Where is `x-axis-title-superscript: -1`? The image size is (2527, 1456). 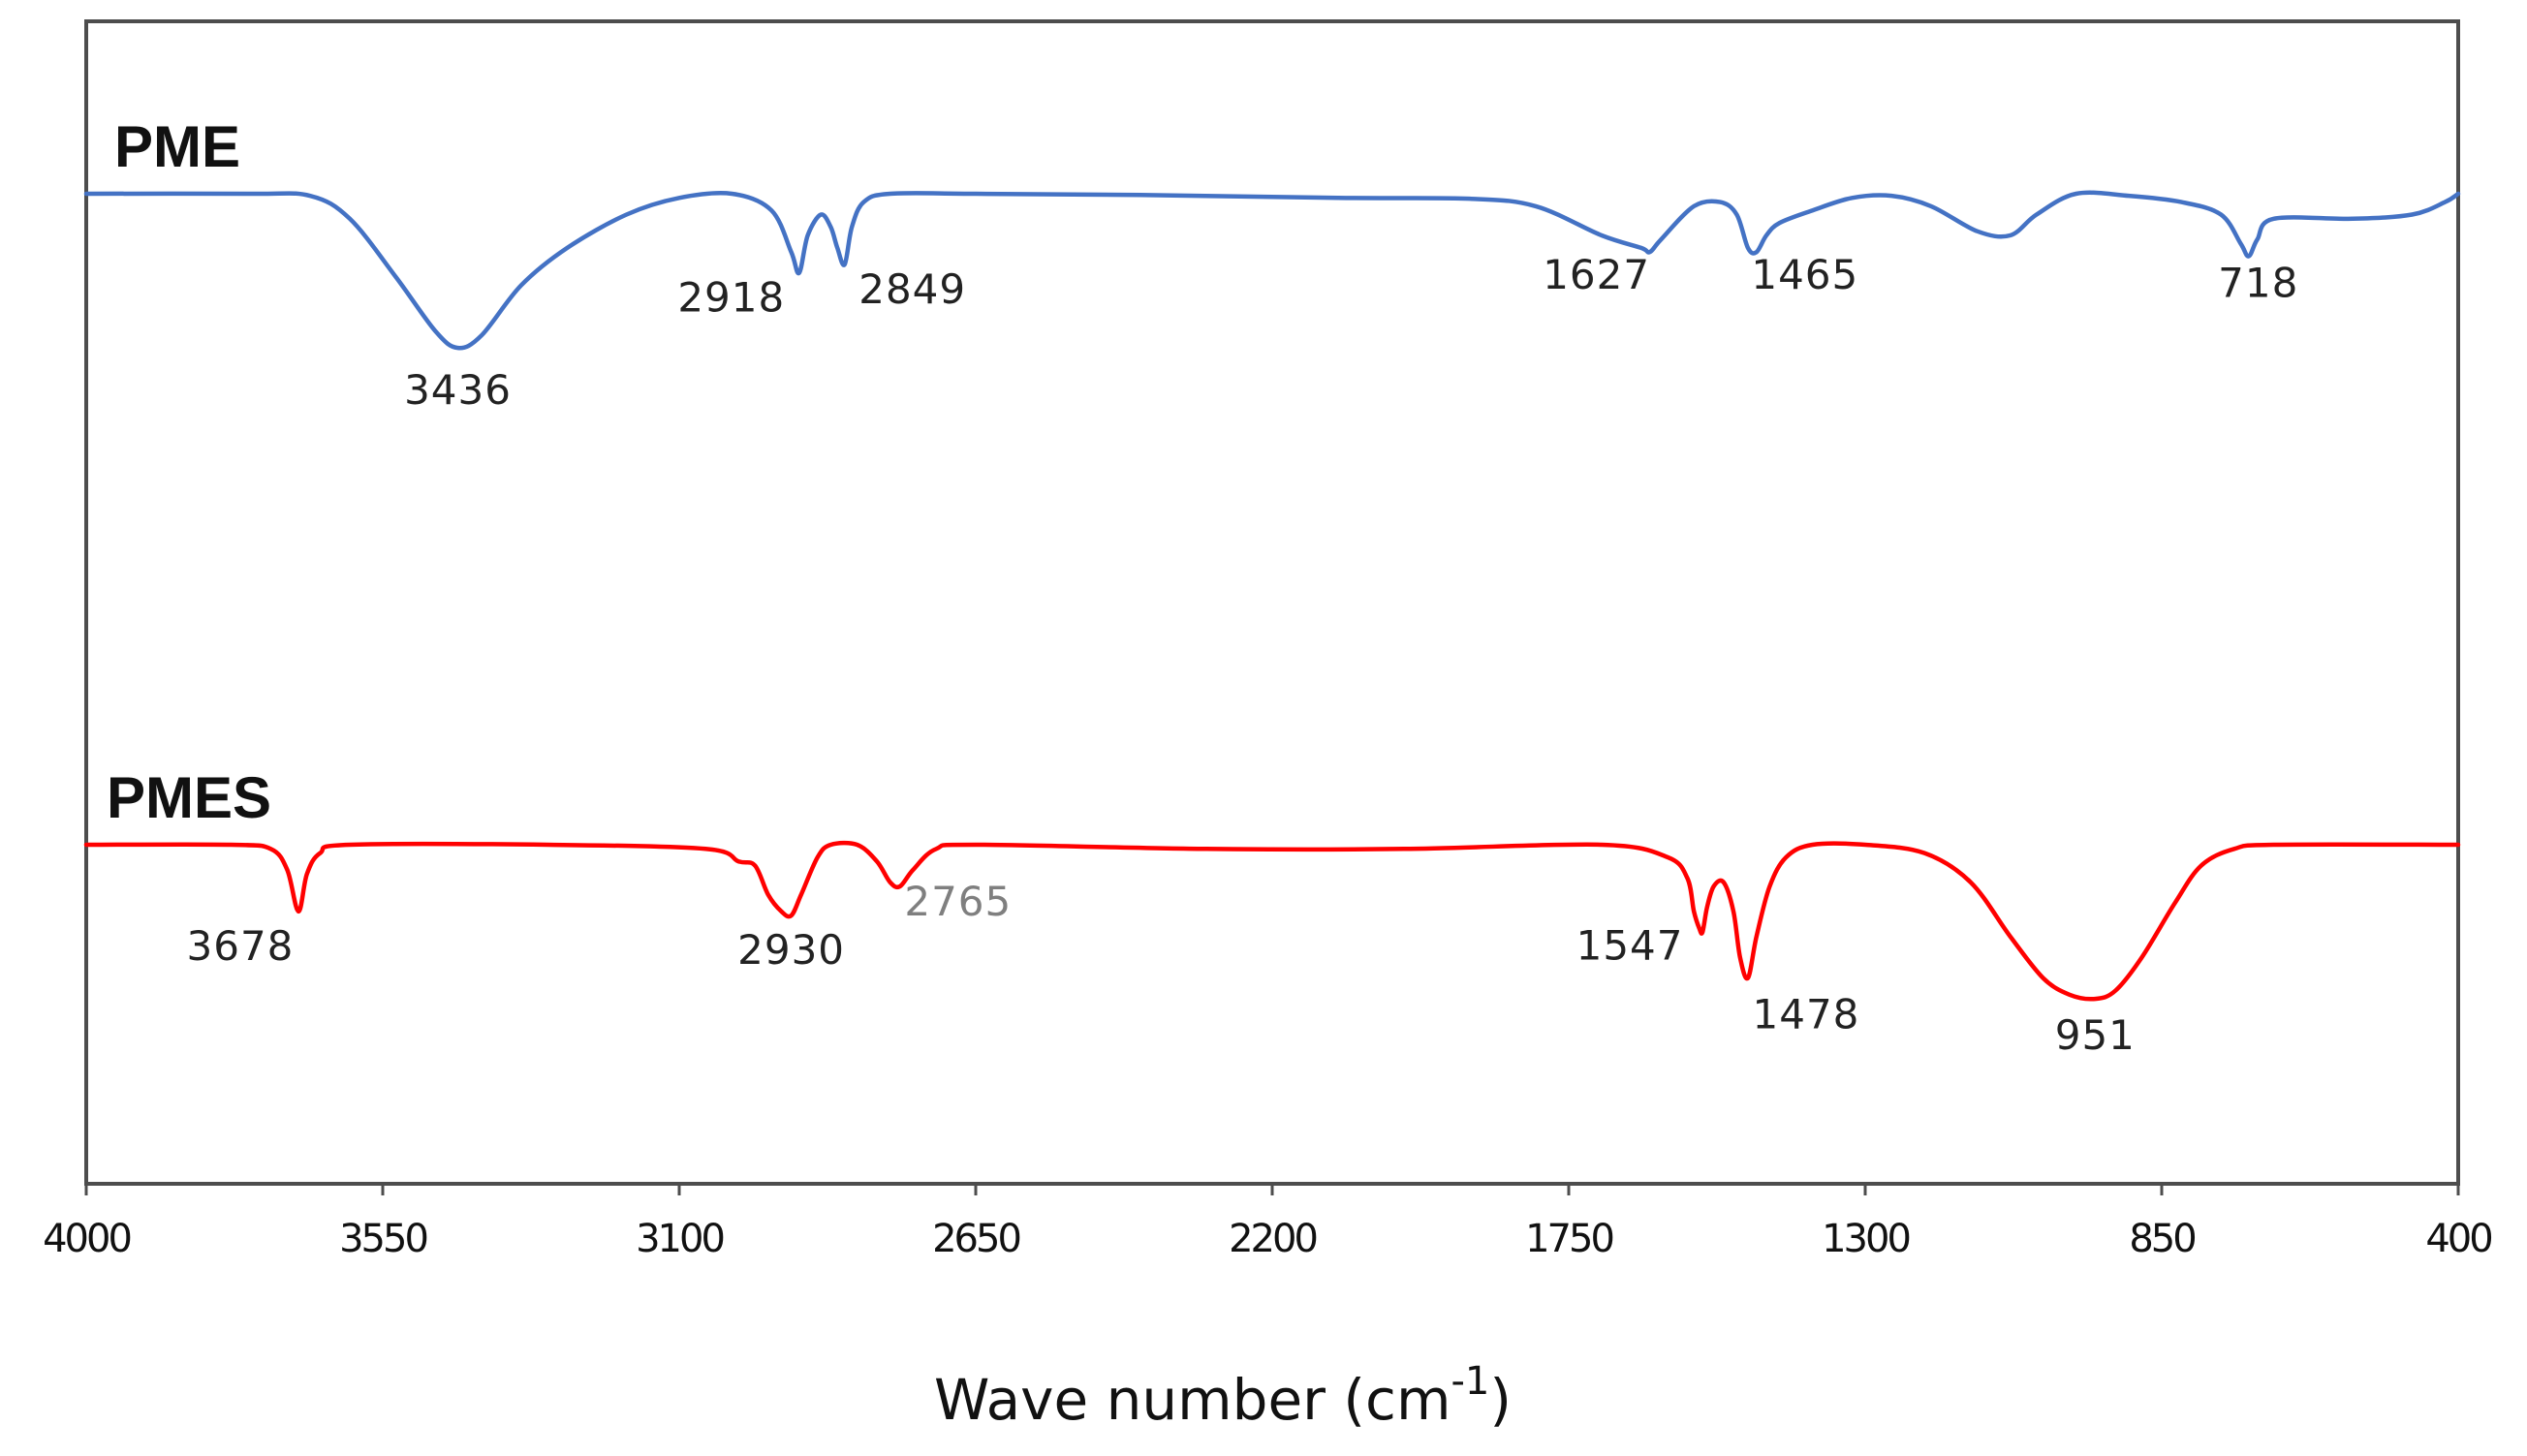 x-axis-title-superscript: -1 is located at coordinates (1470, 1382).